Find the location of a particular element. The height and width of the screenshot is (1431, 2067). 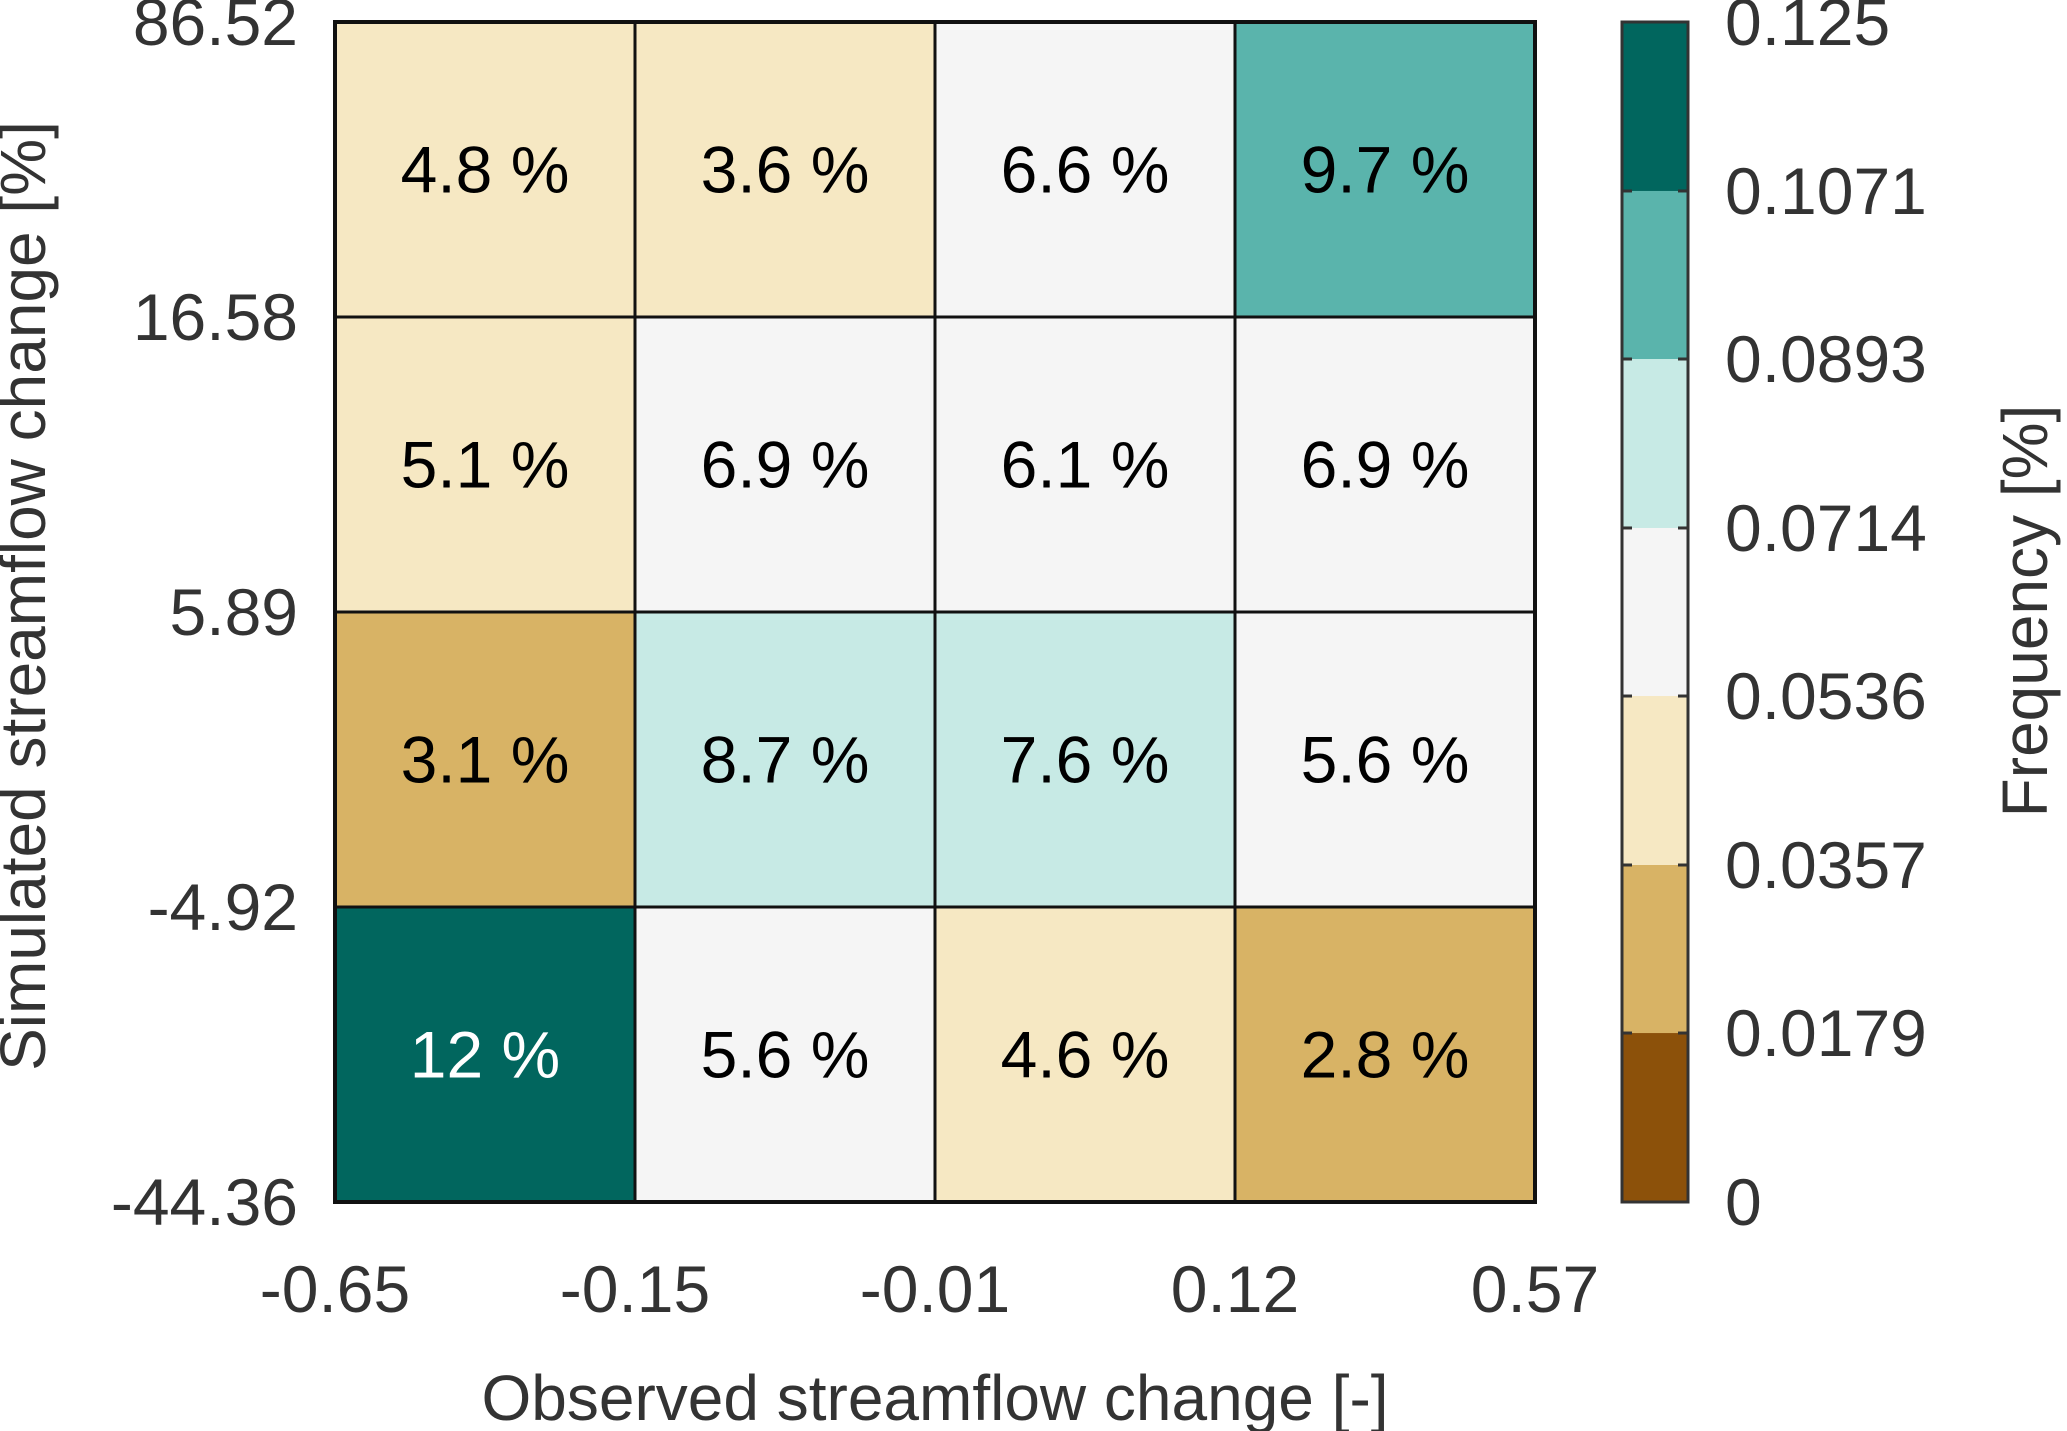

cell-value-label: 6.6 % is located at coordinates (1085, 170).